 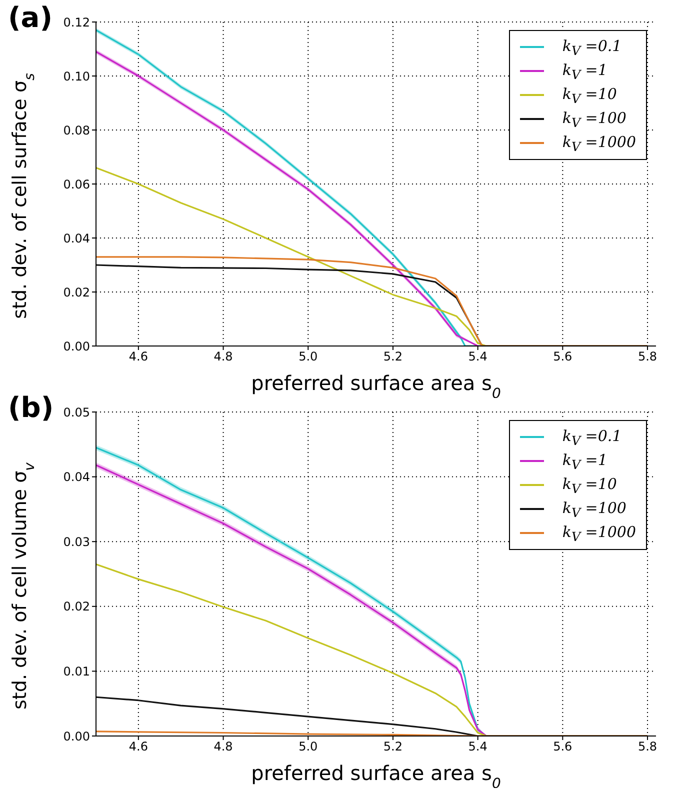 What do you see at coordinates (76, 76) in the screenshot?
I see `y-tick-label: 0.10` at bounding box center [76, 76].